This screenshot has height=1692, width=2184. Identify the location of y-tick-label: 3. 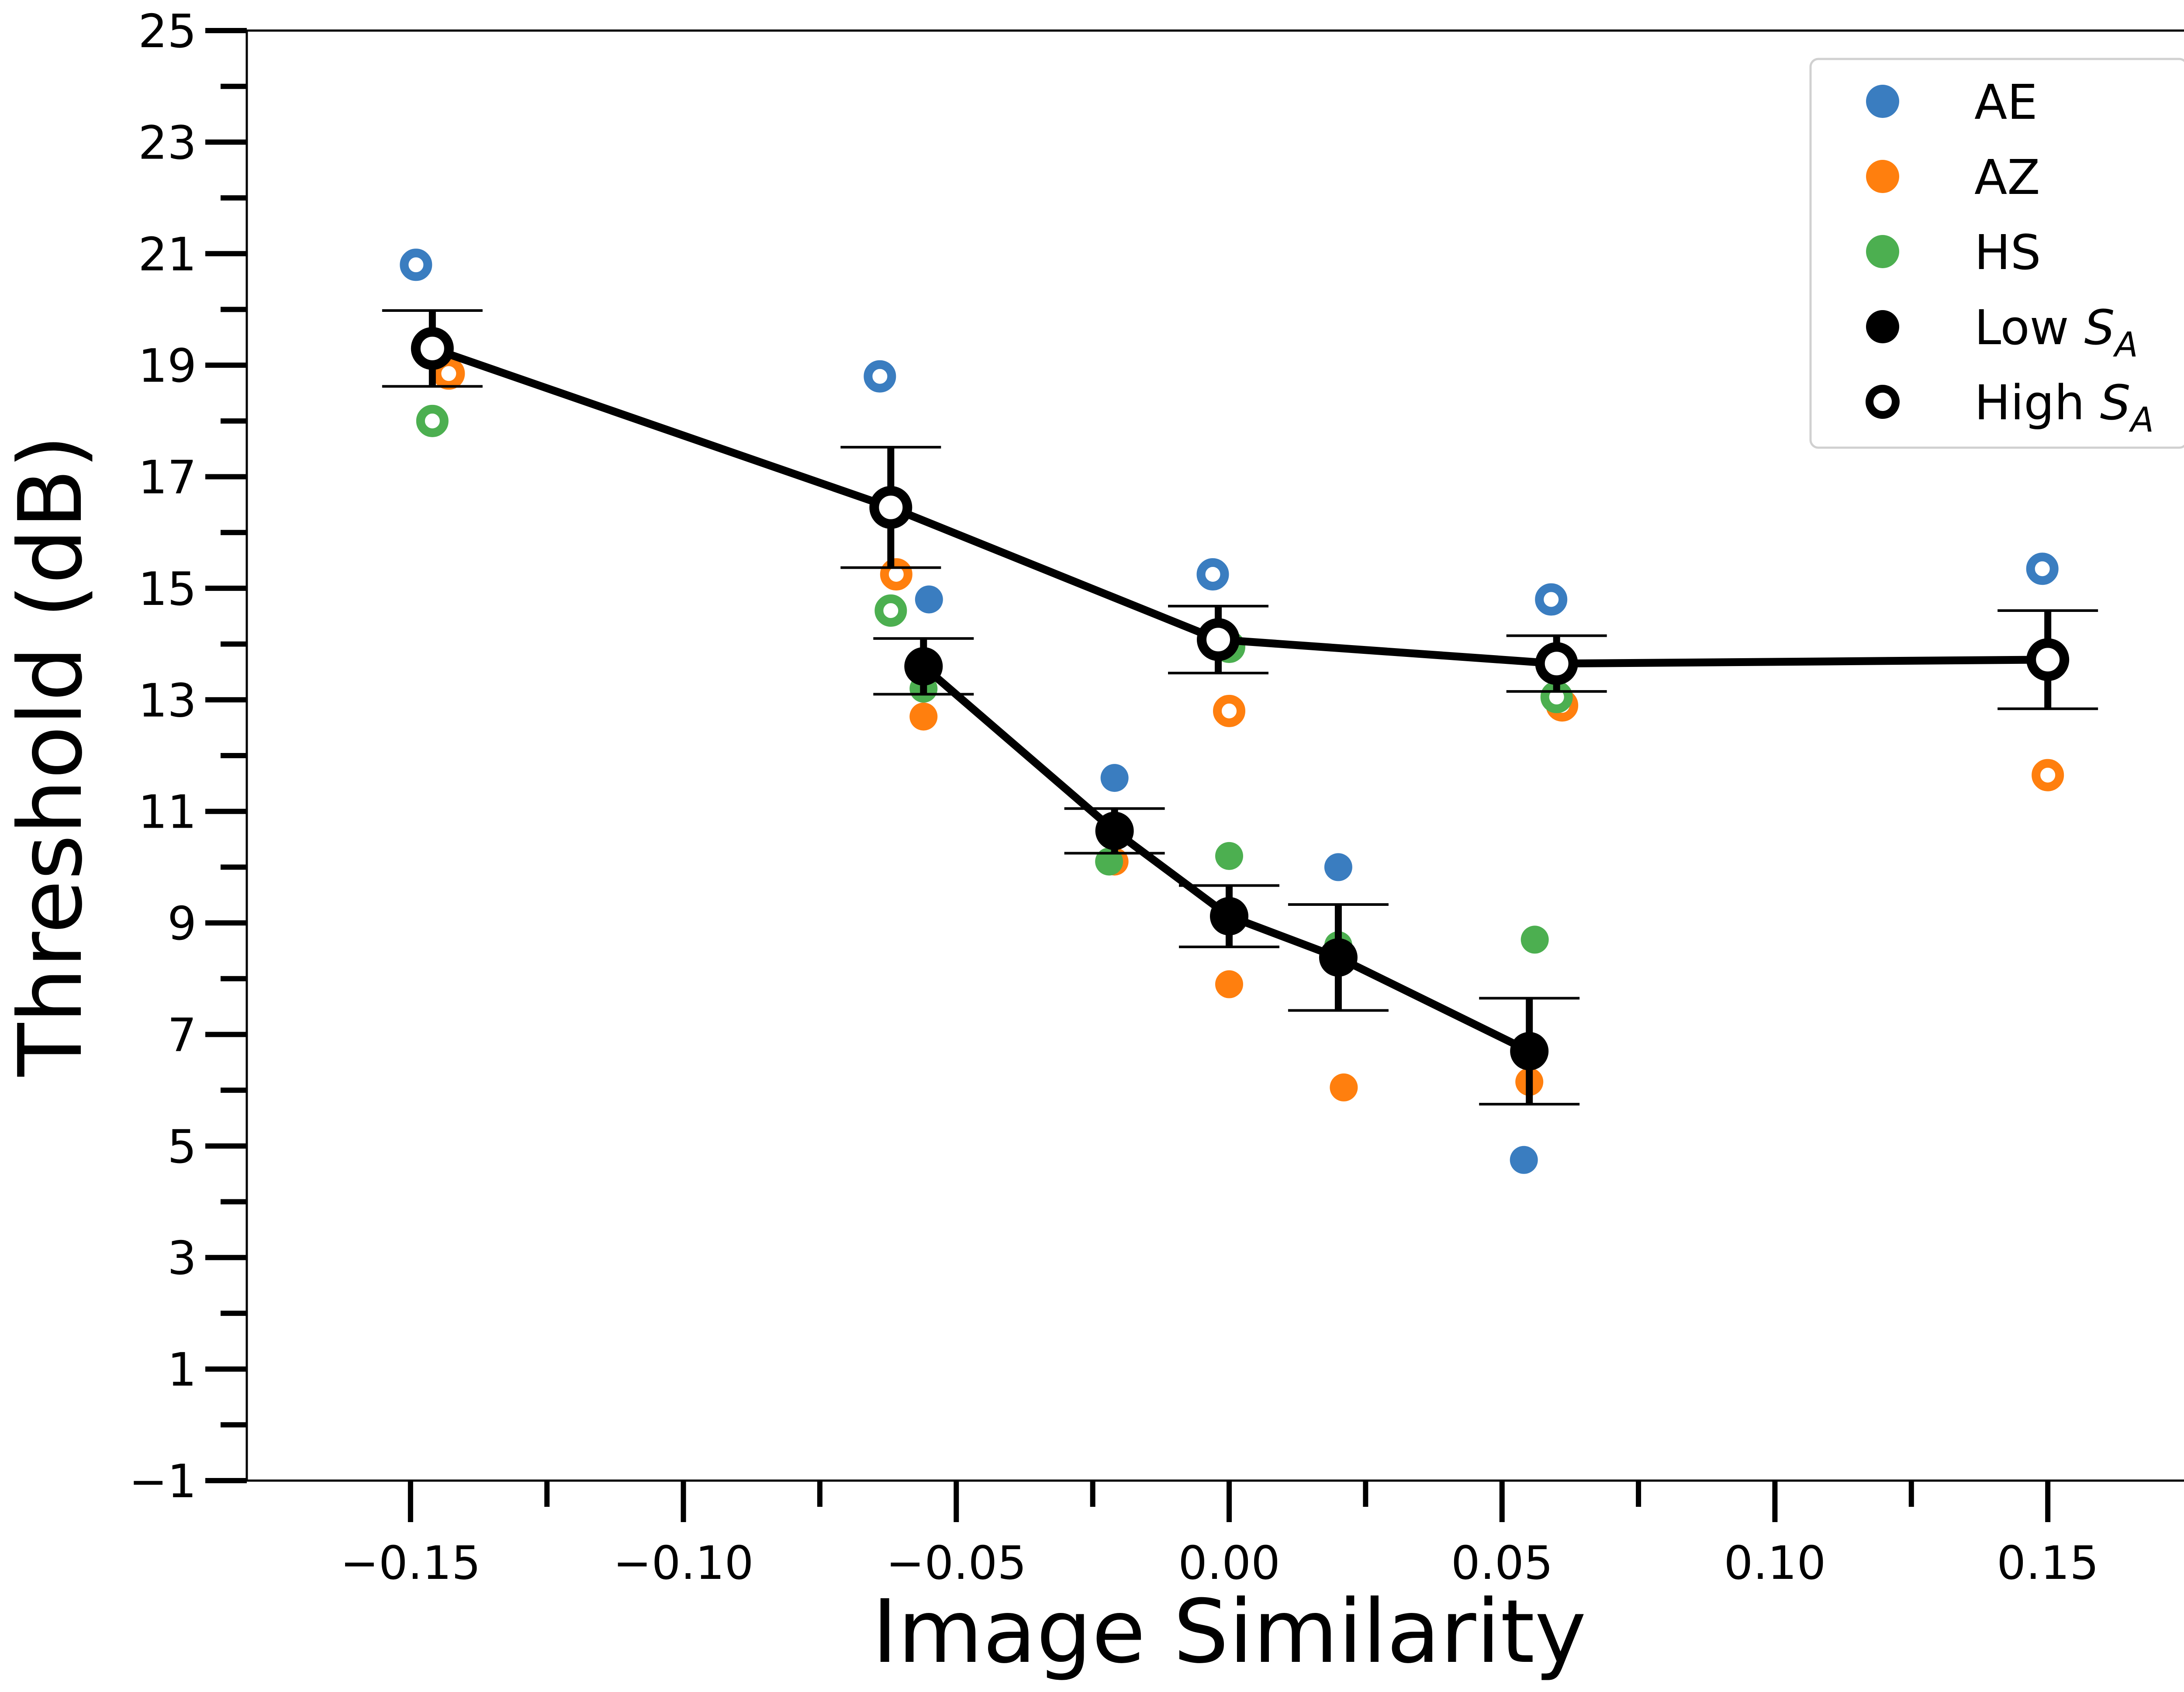
(182, 1258).